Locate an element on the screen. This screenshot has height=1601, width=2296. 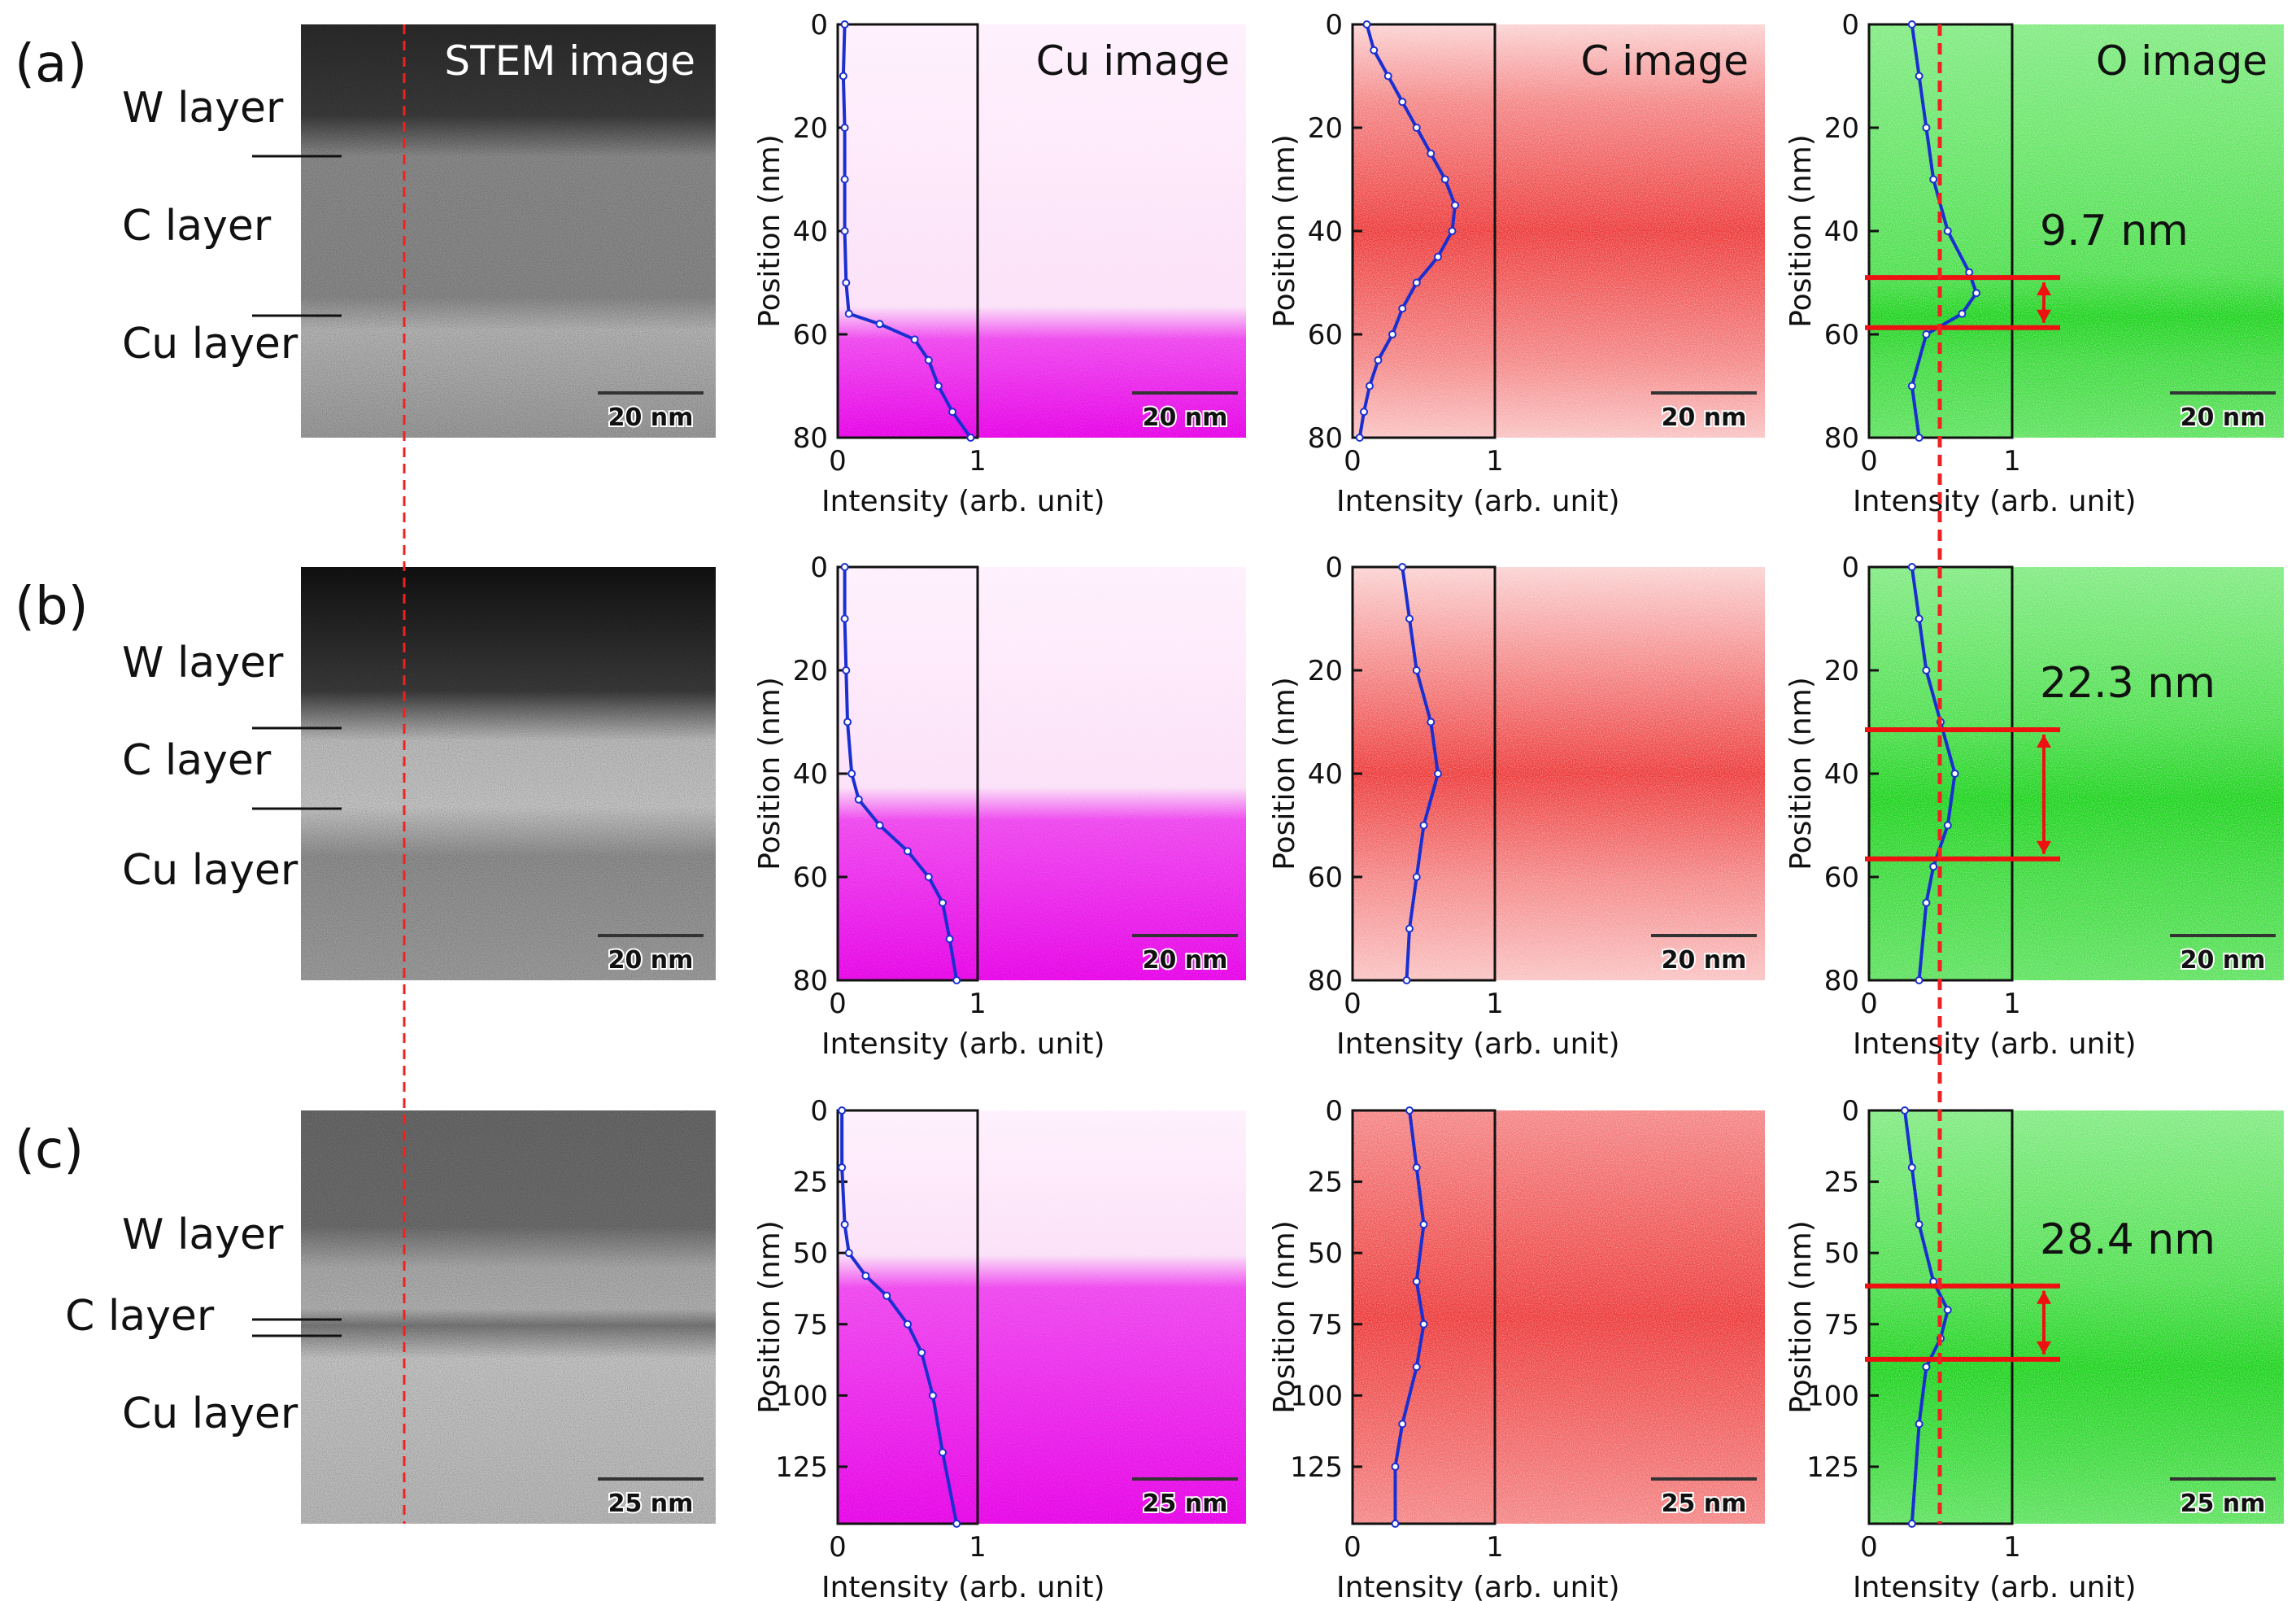
stem-title: STEM image is located at coordinates (570, 61).